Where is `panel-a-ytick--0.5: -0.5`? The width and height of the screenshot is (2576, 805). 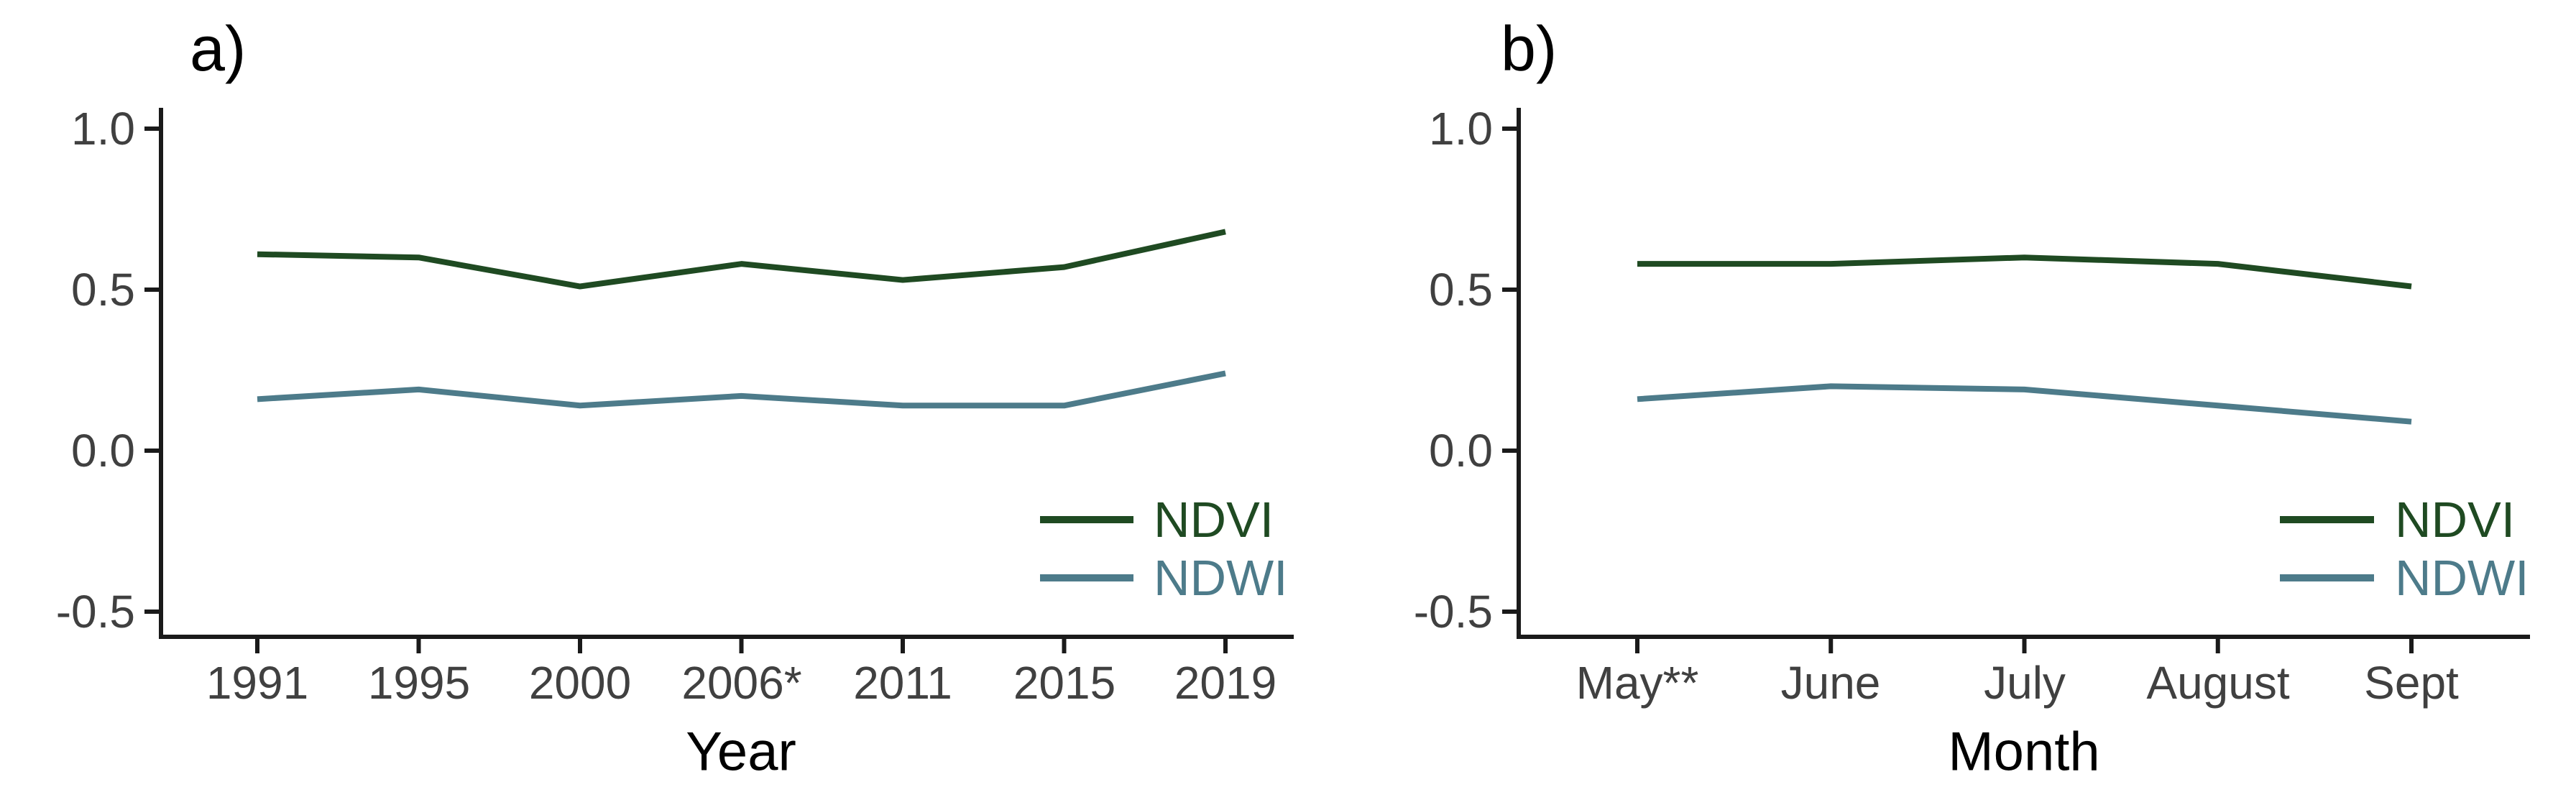 panel-a-ytick--0.5: -0.5 is located at coordinates (95, 612).